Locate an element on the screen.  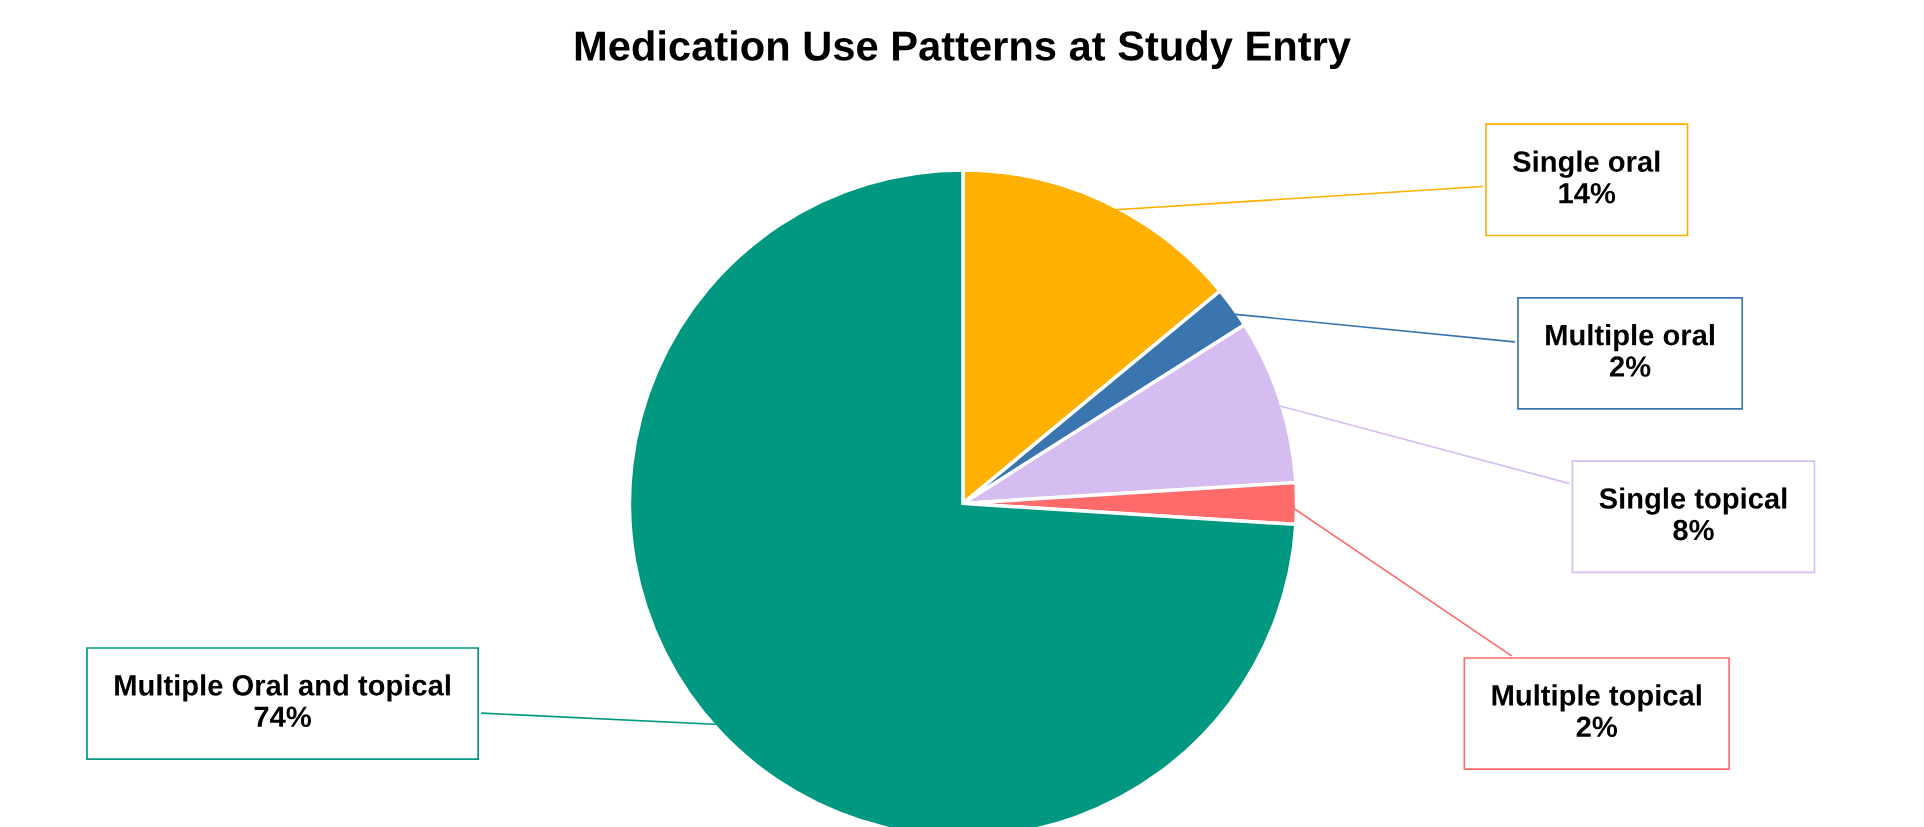
data-label: 74% is located at coordinates (282, 717).